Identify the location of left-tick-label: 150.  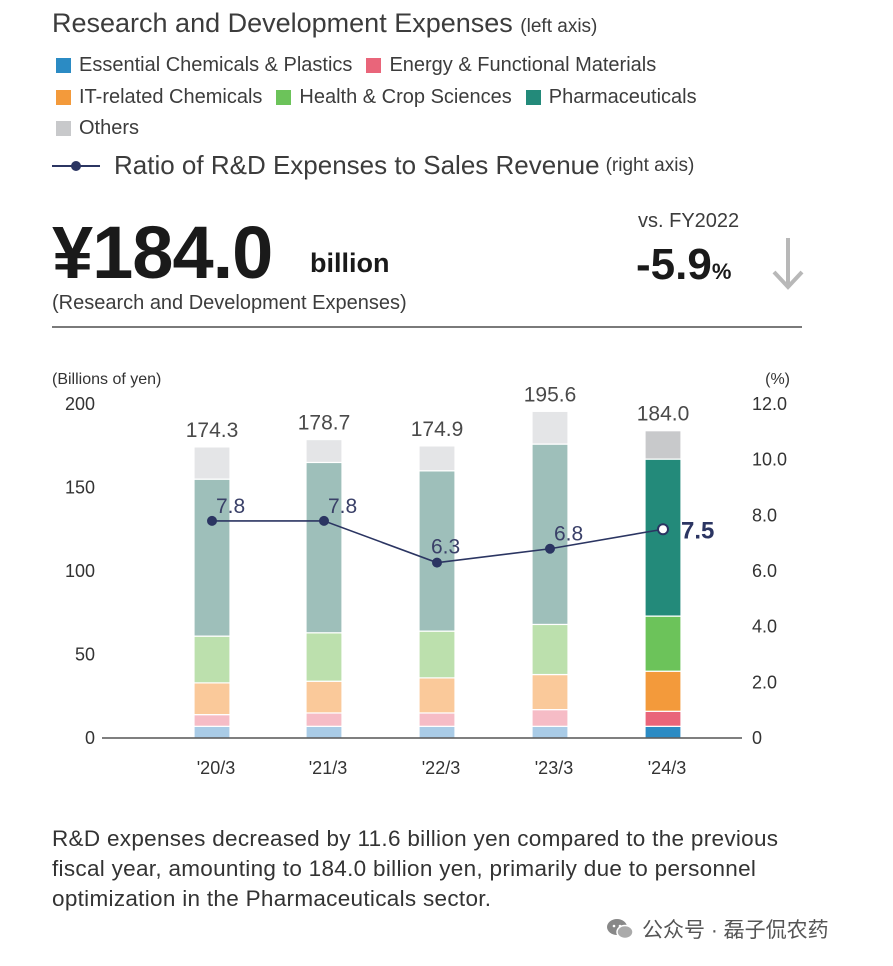
(80, 488).